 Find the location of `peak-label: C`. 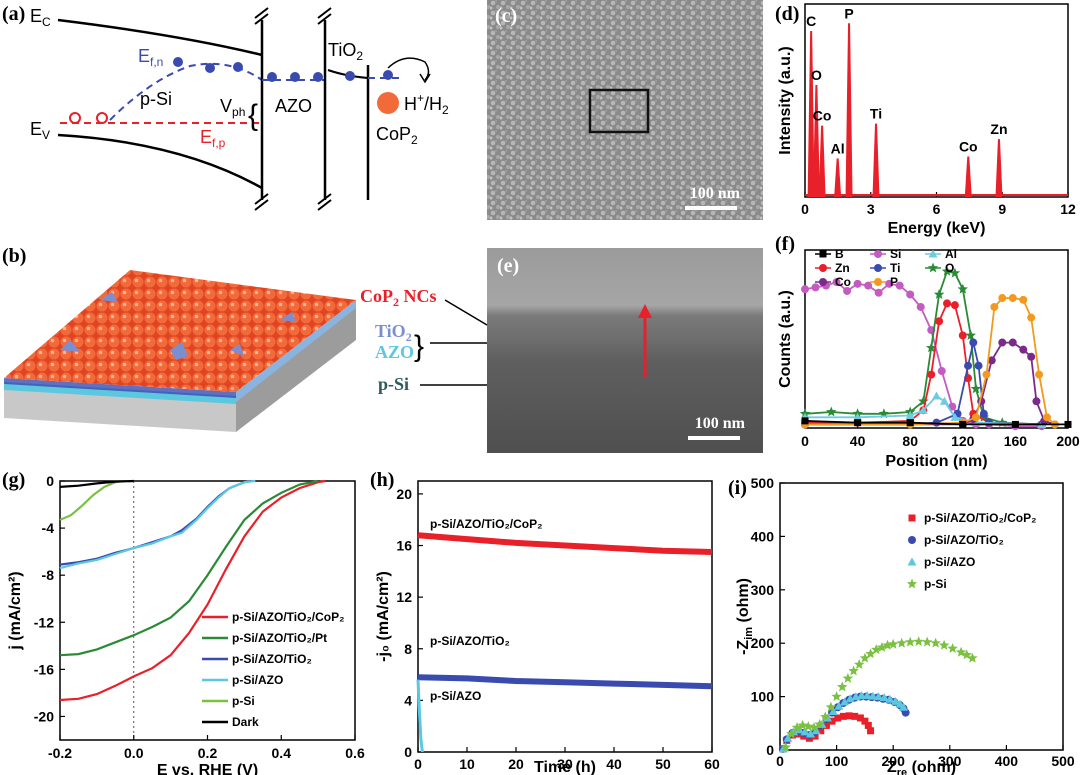

peak-label: C is located at coordinates (811, 21).